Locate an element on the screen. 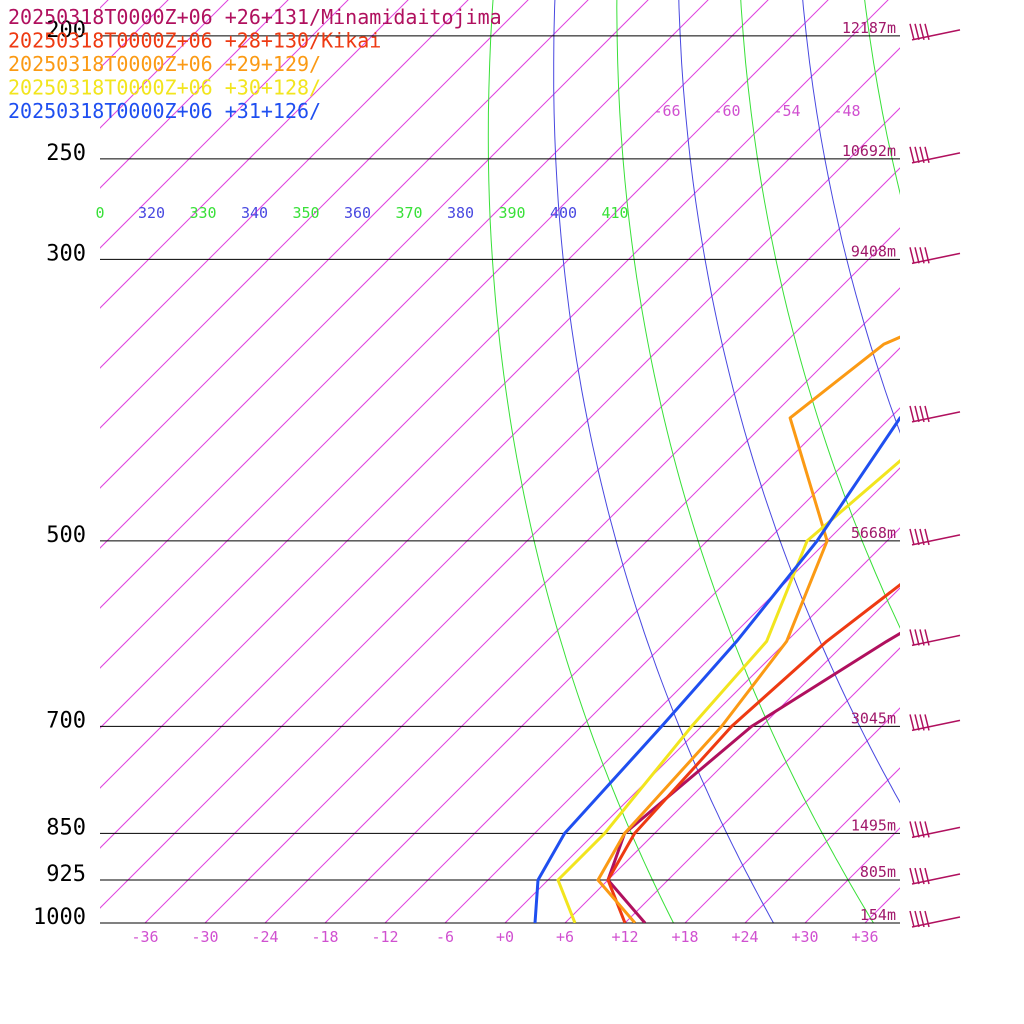 The image size is (1024, 1024). pressure-tick-label: 250 is located at coordinates (66, 153).